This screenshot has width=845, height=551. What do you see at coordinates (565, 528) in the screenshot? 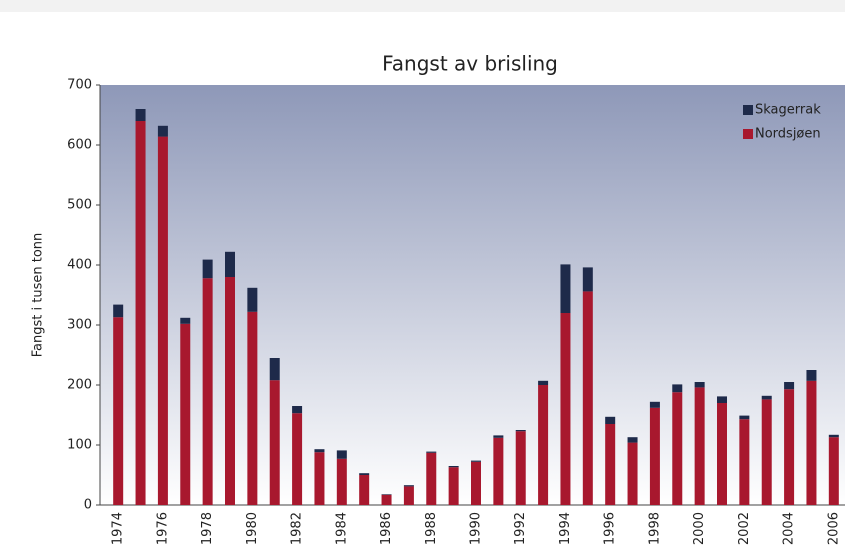
I see `x-tick-label: 1994` at bounding box center [565, 528].